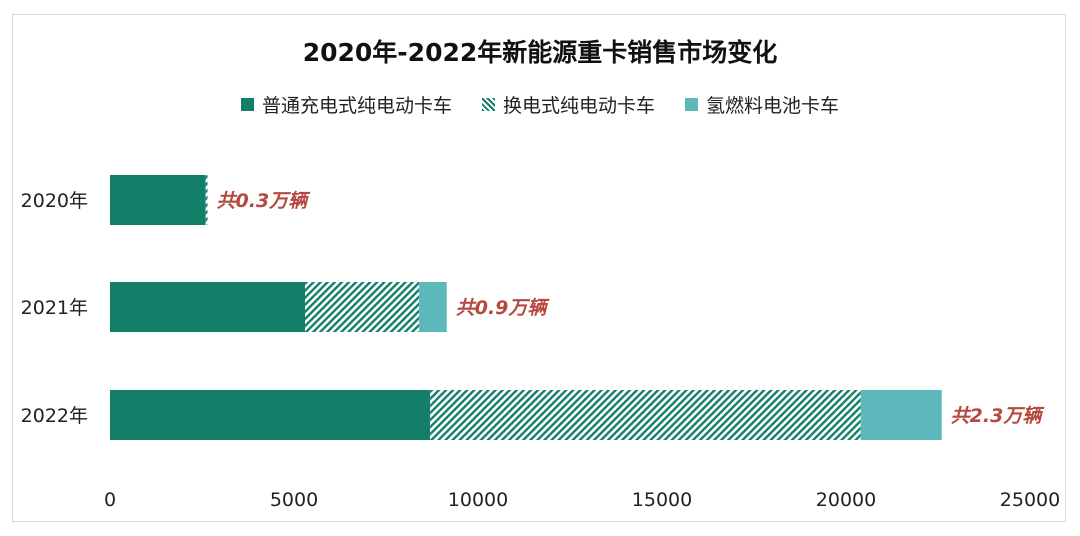  What do you see at coordinates (1030, 500) in the screenshot?
I see `x-tick-label: 25000` at bounding box center [1030, 500].